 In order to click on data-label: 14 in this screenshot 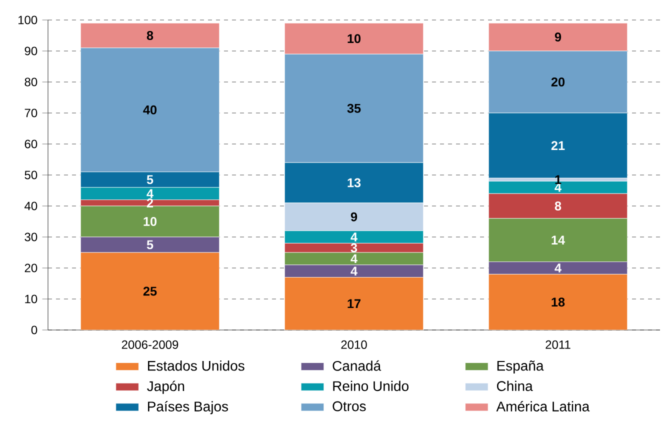, I will do `click(558, 240)`.